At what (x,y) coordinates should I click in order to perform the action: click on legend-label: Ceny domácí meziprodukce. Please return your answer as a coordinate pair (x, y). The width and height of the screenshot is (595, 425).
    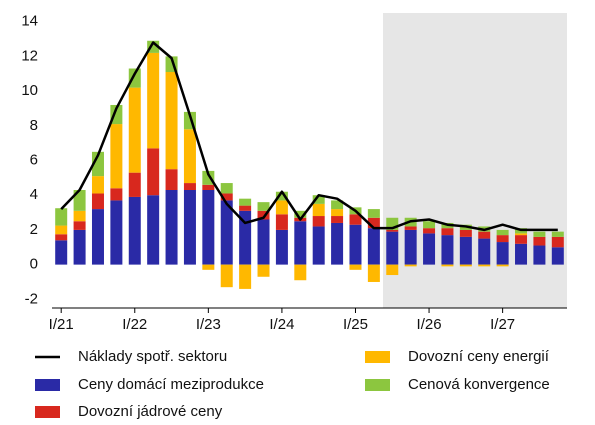
    Looking at the image, I should click on (171, 384).